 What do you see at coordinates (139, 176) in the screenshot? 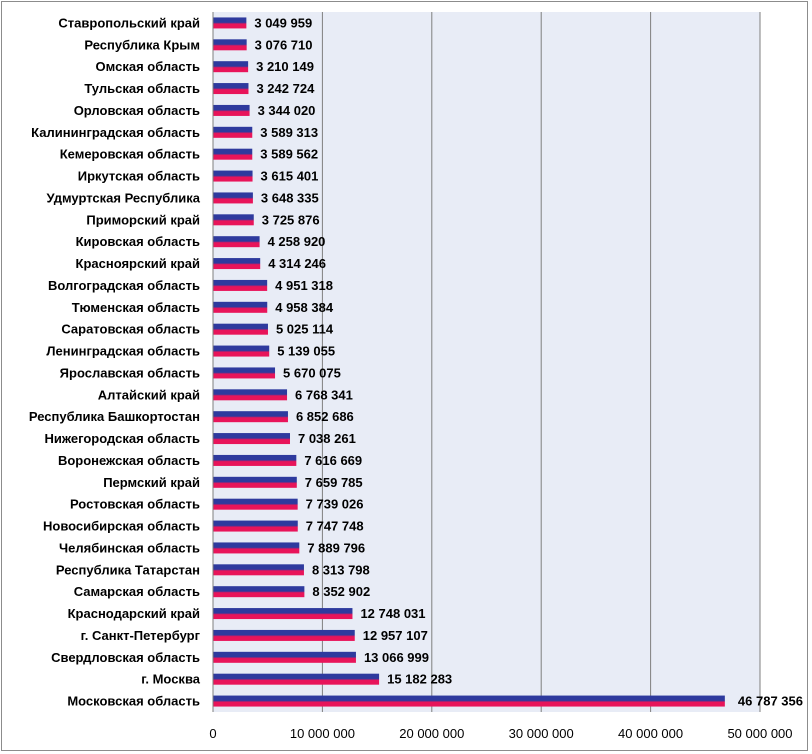
I see `category-label: Иркутская область` at bounding box center [139, 176].